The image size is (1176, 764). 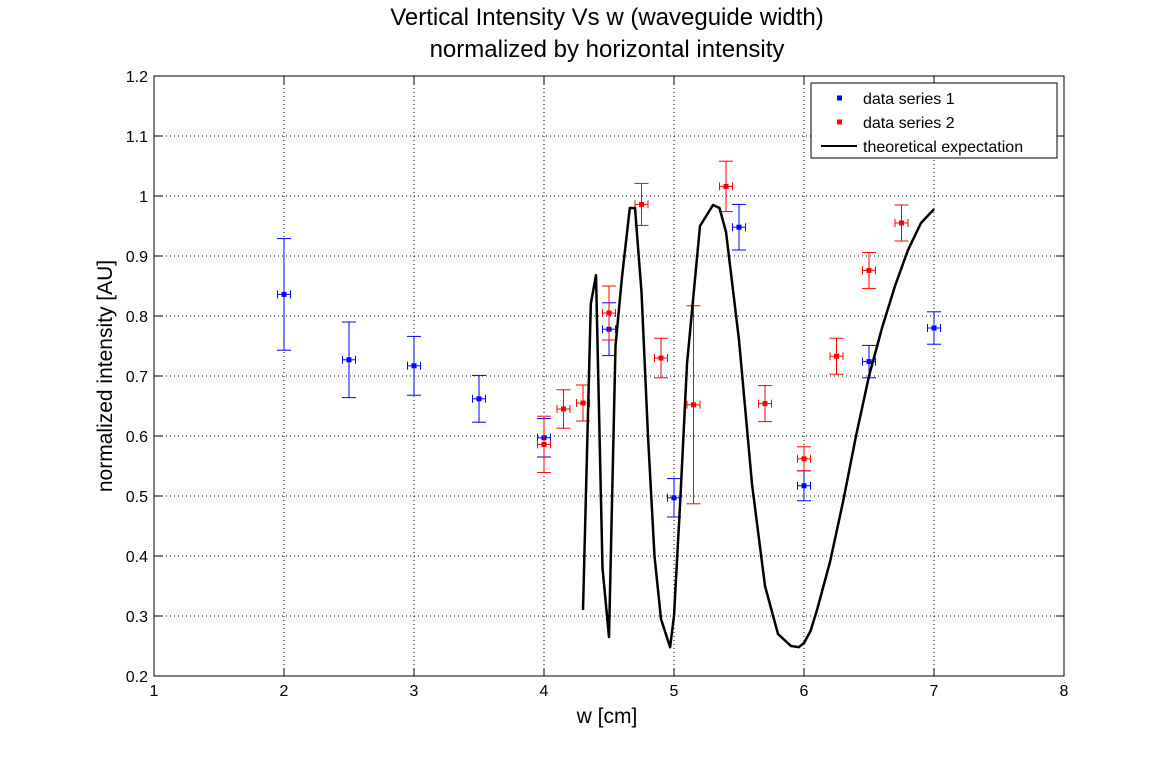 What do you see at coordinates (607, 716) in the screenshot?
I see `x-axis-label: w [cm]` at bounding box center [607, 716].